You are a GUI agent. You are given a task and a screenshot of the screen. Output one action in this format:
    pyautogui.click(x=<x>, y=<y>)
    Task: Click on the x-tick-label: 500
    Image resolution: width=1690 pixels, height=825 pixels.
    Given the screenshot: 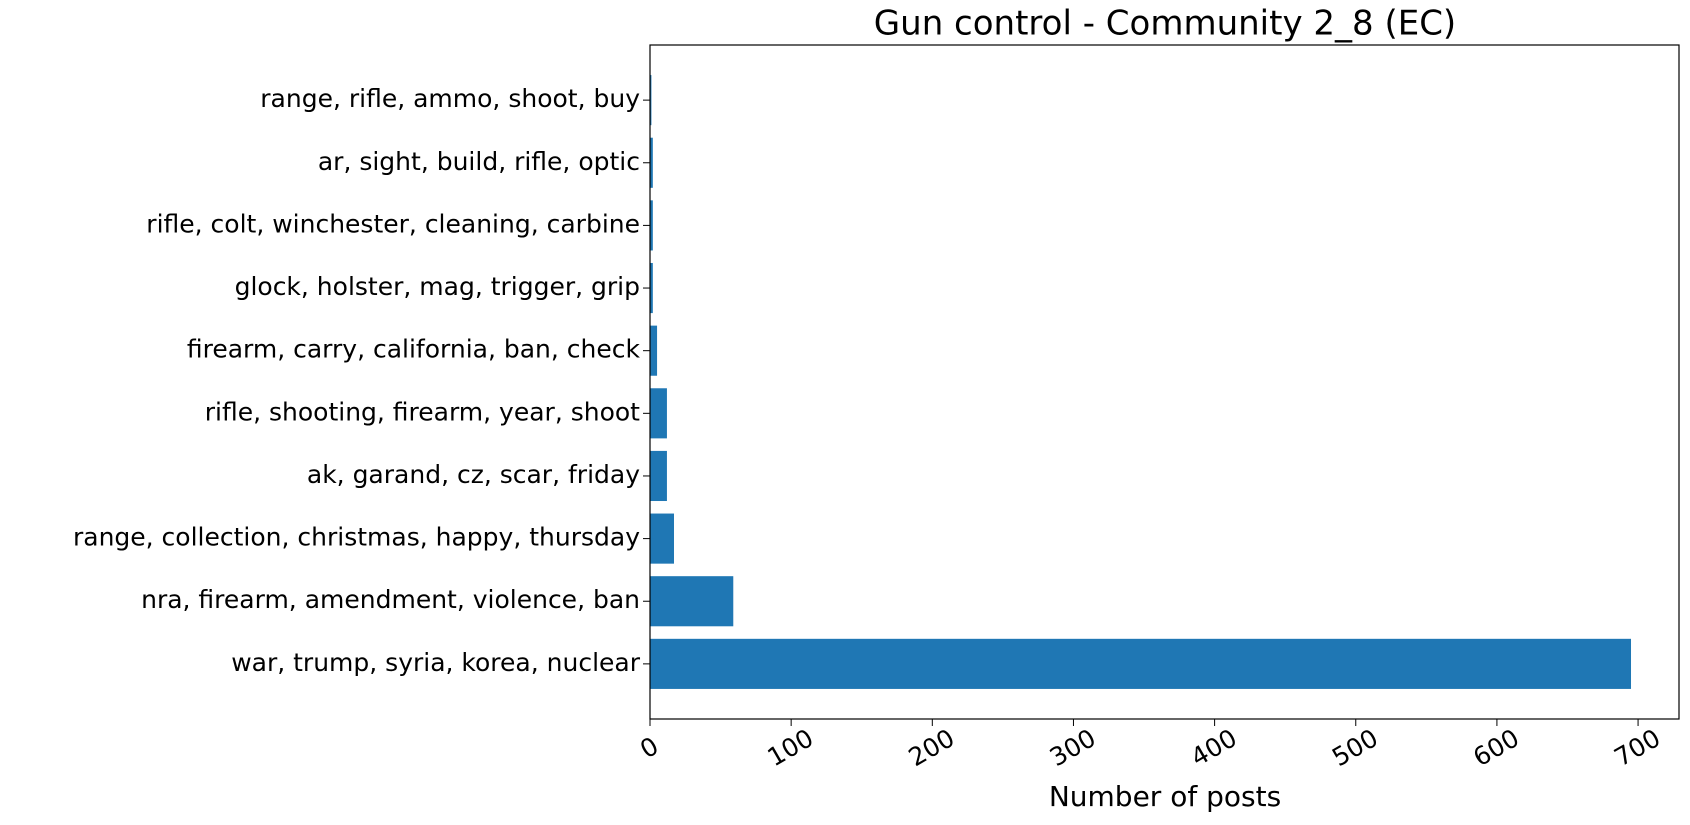 What is the action you would take?
    pyautogui.click(x=1355, y=747)
    